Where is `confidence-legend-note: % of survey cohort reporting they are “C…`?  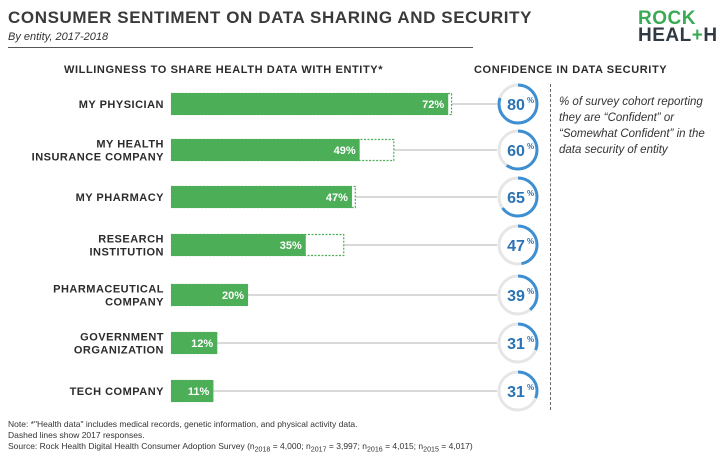 confidence-legend-note: % of survey cohort reporting they are “C… is located at coordinates (632, 126).